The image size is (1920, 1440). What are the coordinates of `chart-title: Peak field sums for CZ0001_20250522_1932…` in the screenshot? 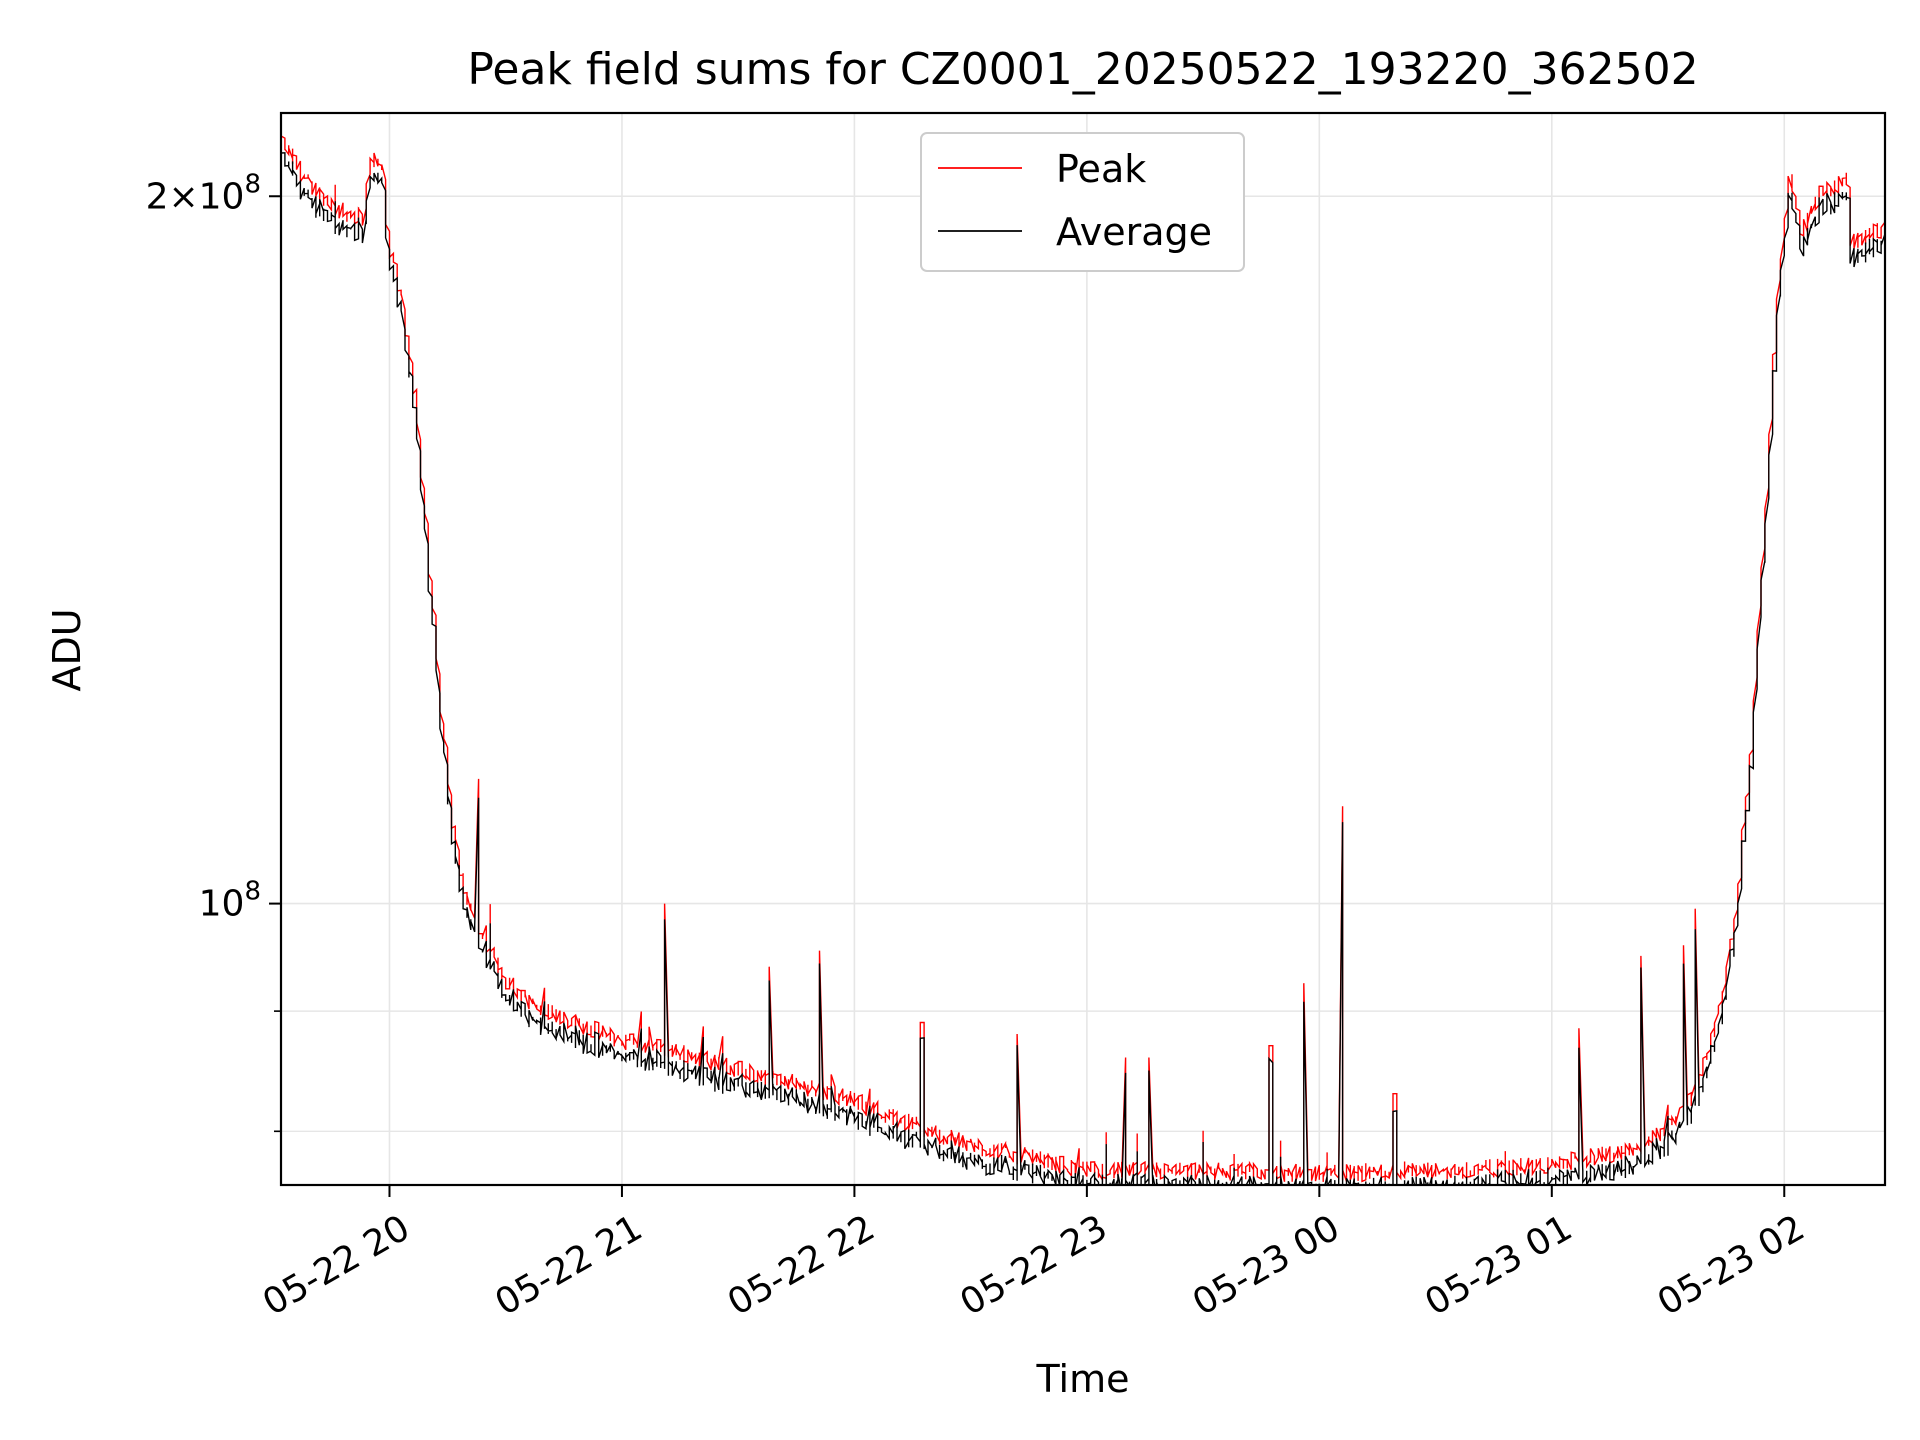 It's located at (1082, 69).